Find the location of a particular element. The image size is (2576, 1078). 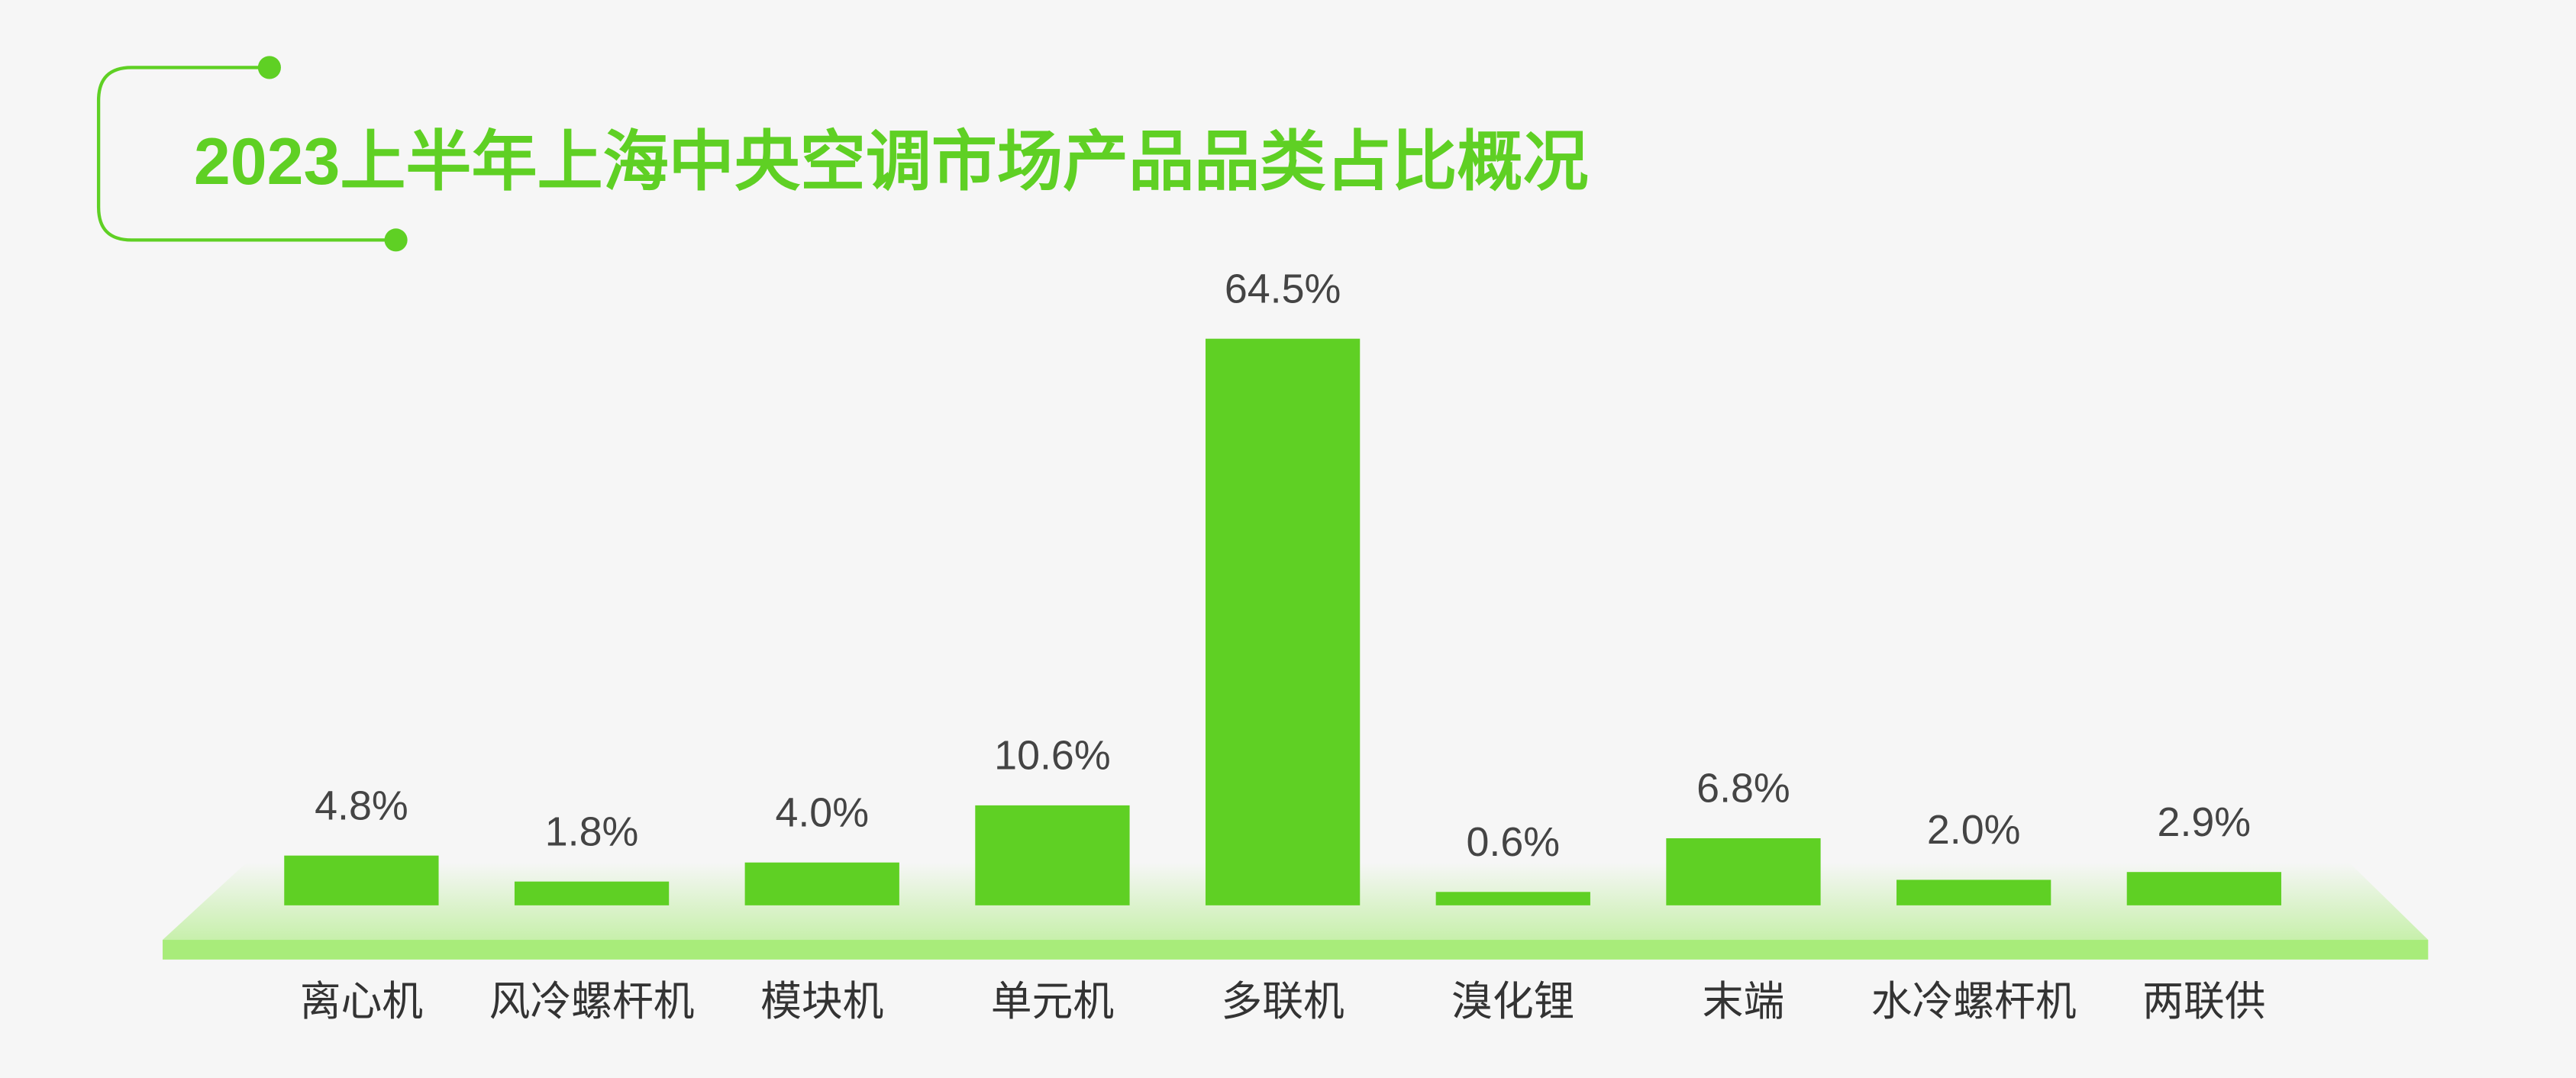

x-tick-label: 末端 is located at coordinates (1744, 1002).